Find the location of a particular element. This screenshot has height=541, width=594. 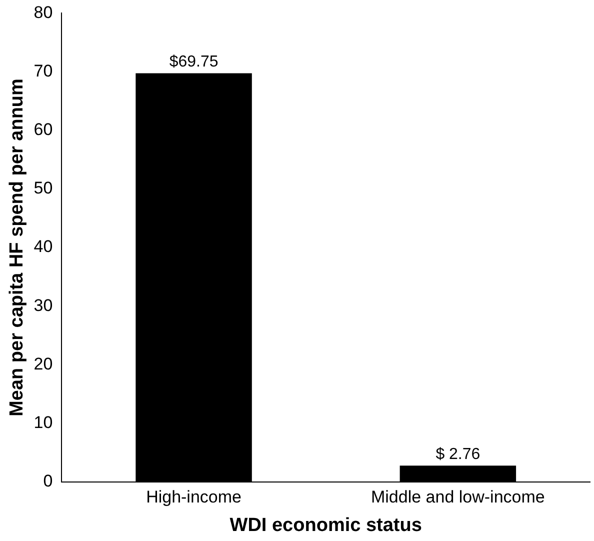

y-tick-label: 0 is located at coordinates (48, 480).